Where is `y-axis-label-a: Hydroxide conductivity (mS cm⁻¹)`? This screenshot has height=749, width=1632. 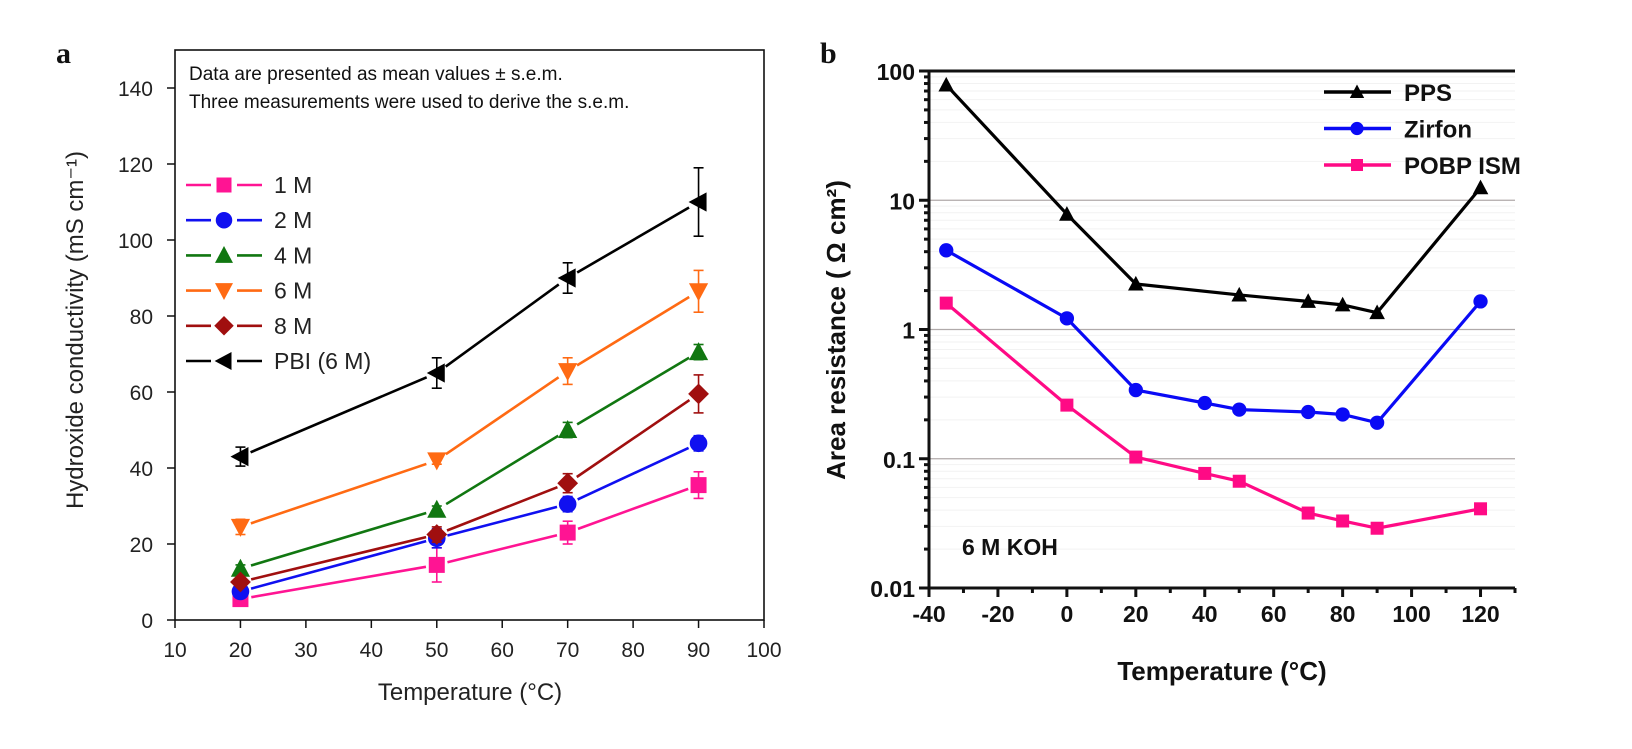 y-axis-label-a: Hydroxide conductivity (mS cm⁻¹) is located at coordinates (75, 330).